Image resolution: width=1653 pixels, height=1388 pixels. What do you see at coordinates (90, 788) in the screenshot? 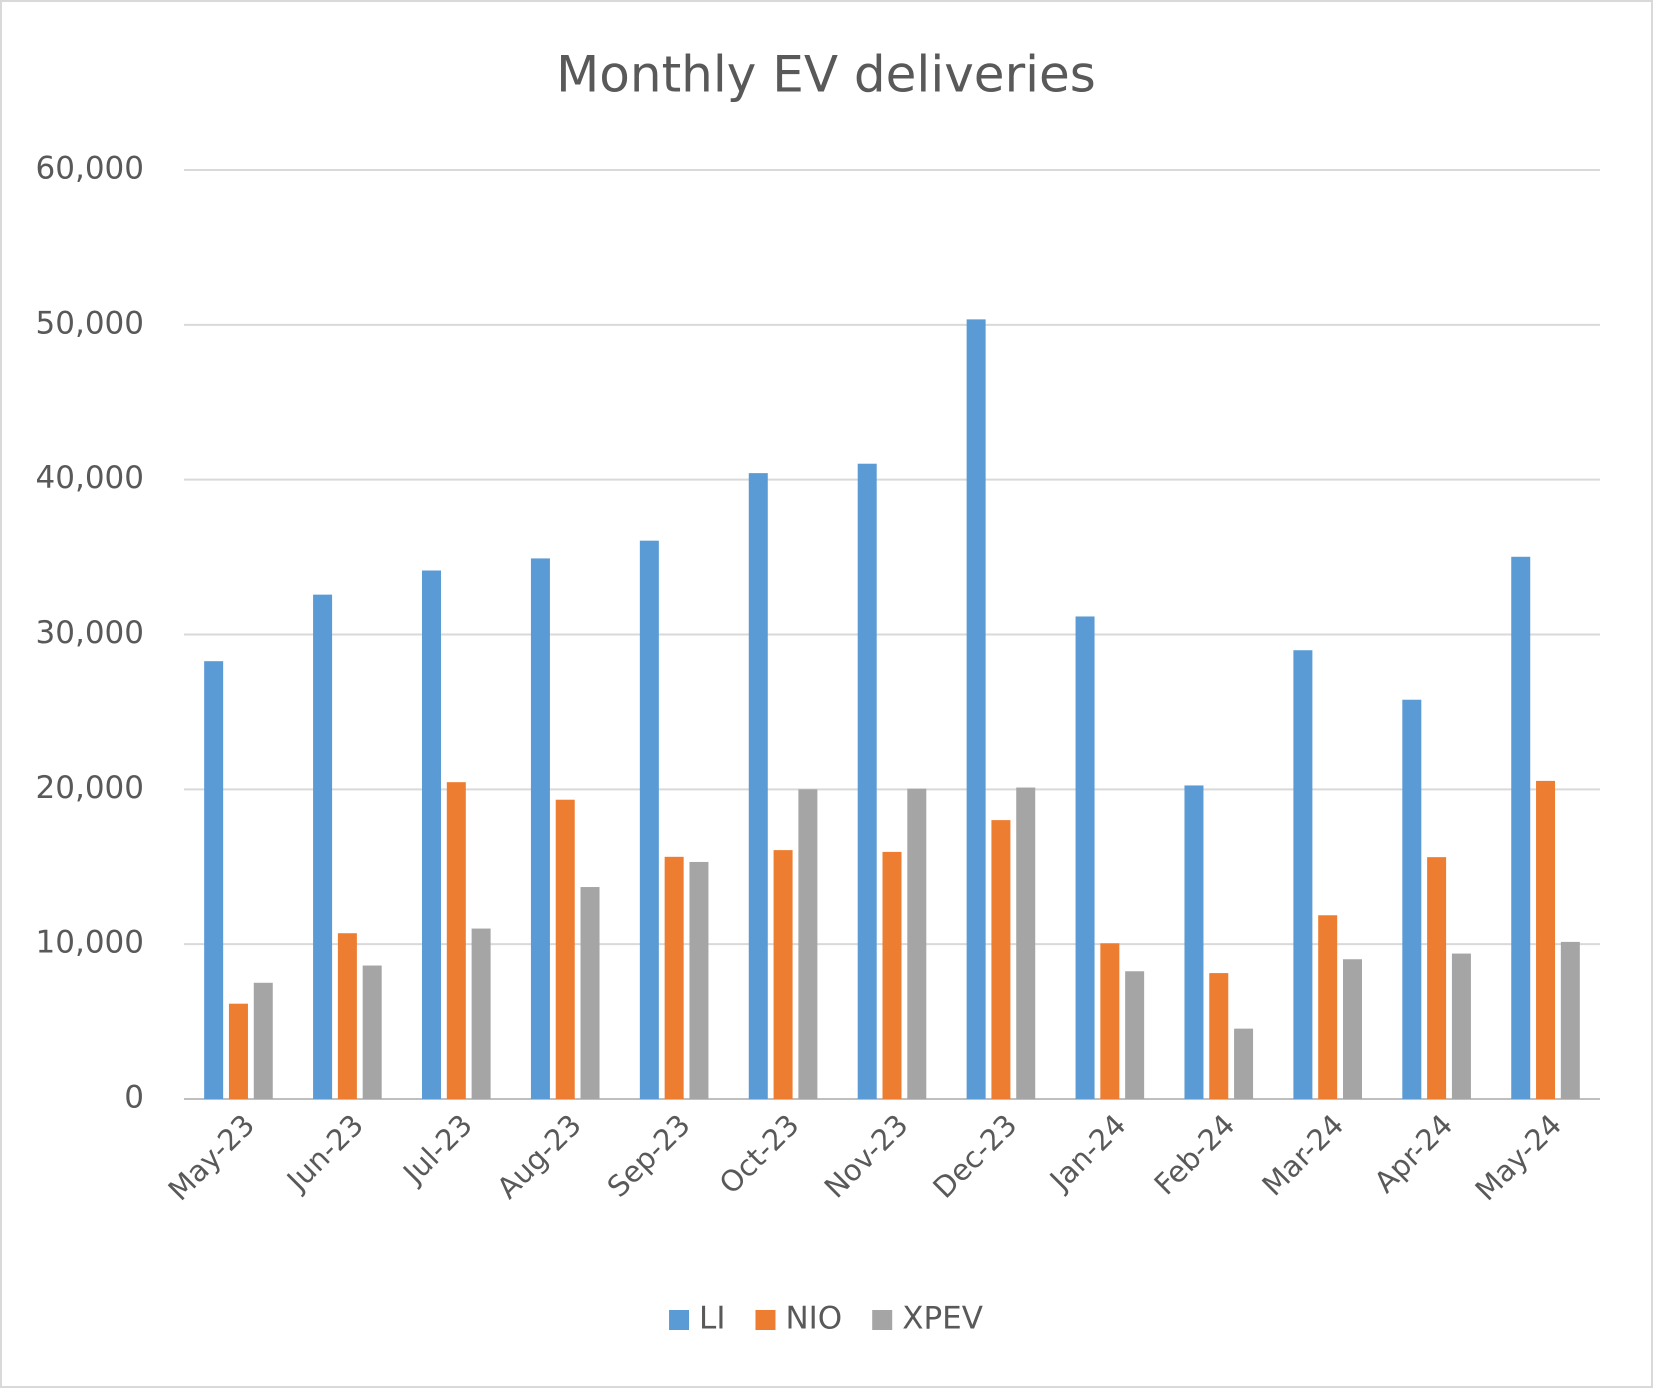
I see `y-tick-label: 20,000` at bounding box center [90, 788].